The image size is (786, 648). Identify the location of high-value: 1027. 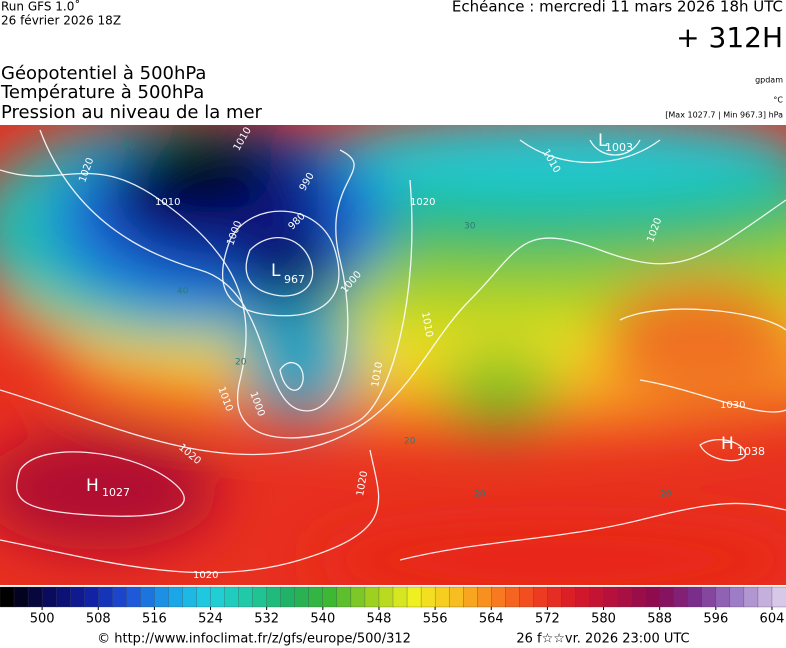
(116, 492).